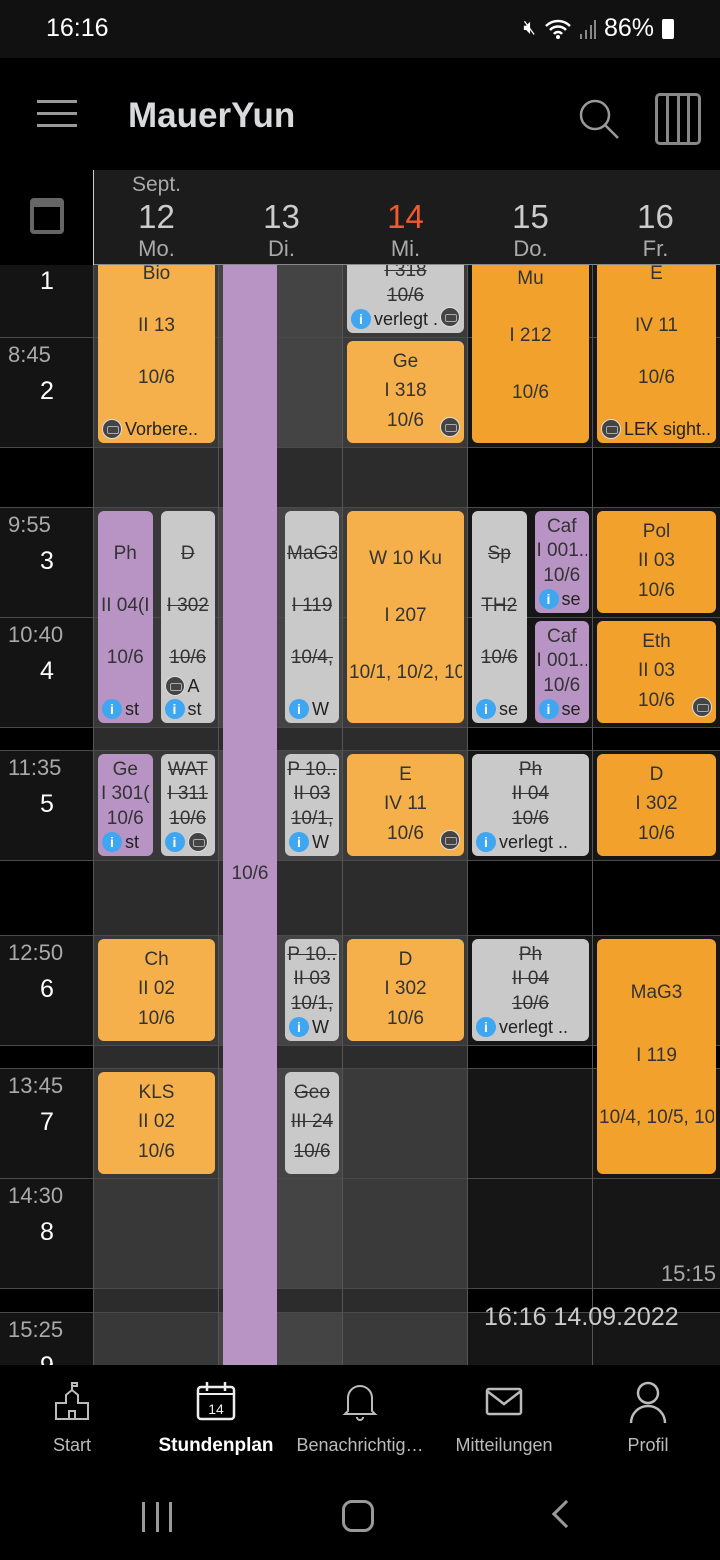  I want to click on lesson-card: Ph II 04(I 10/6 i st, so click(125, 617).